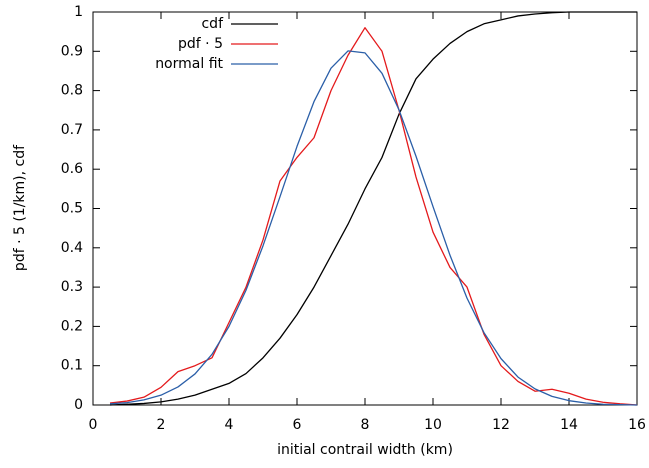 The height and width of the screenshot is (468, 649). What do you see at coordinates (501, 425) in the screenshot?
I see `x-tick-label: 12` at bounding box center [501, 425].